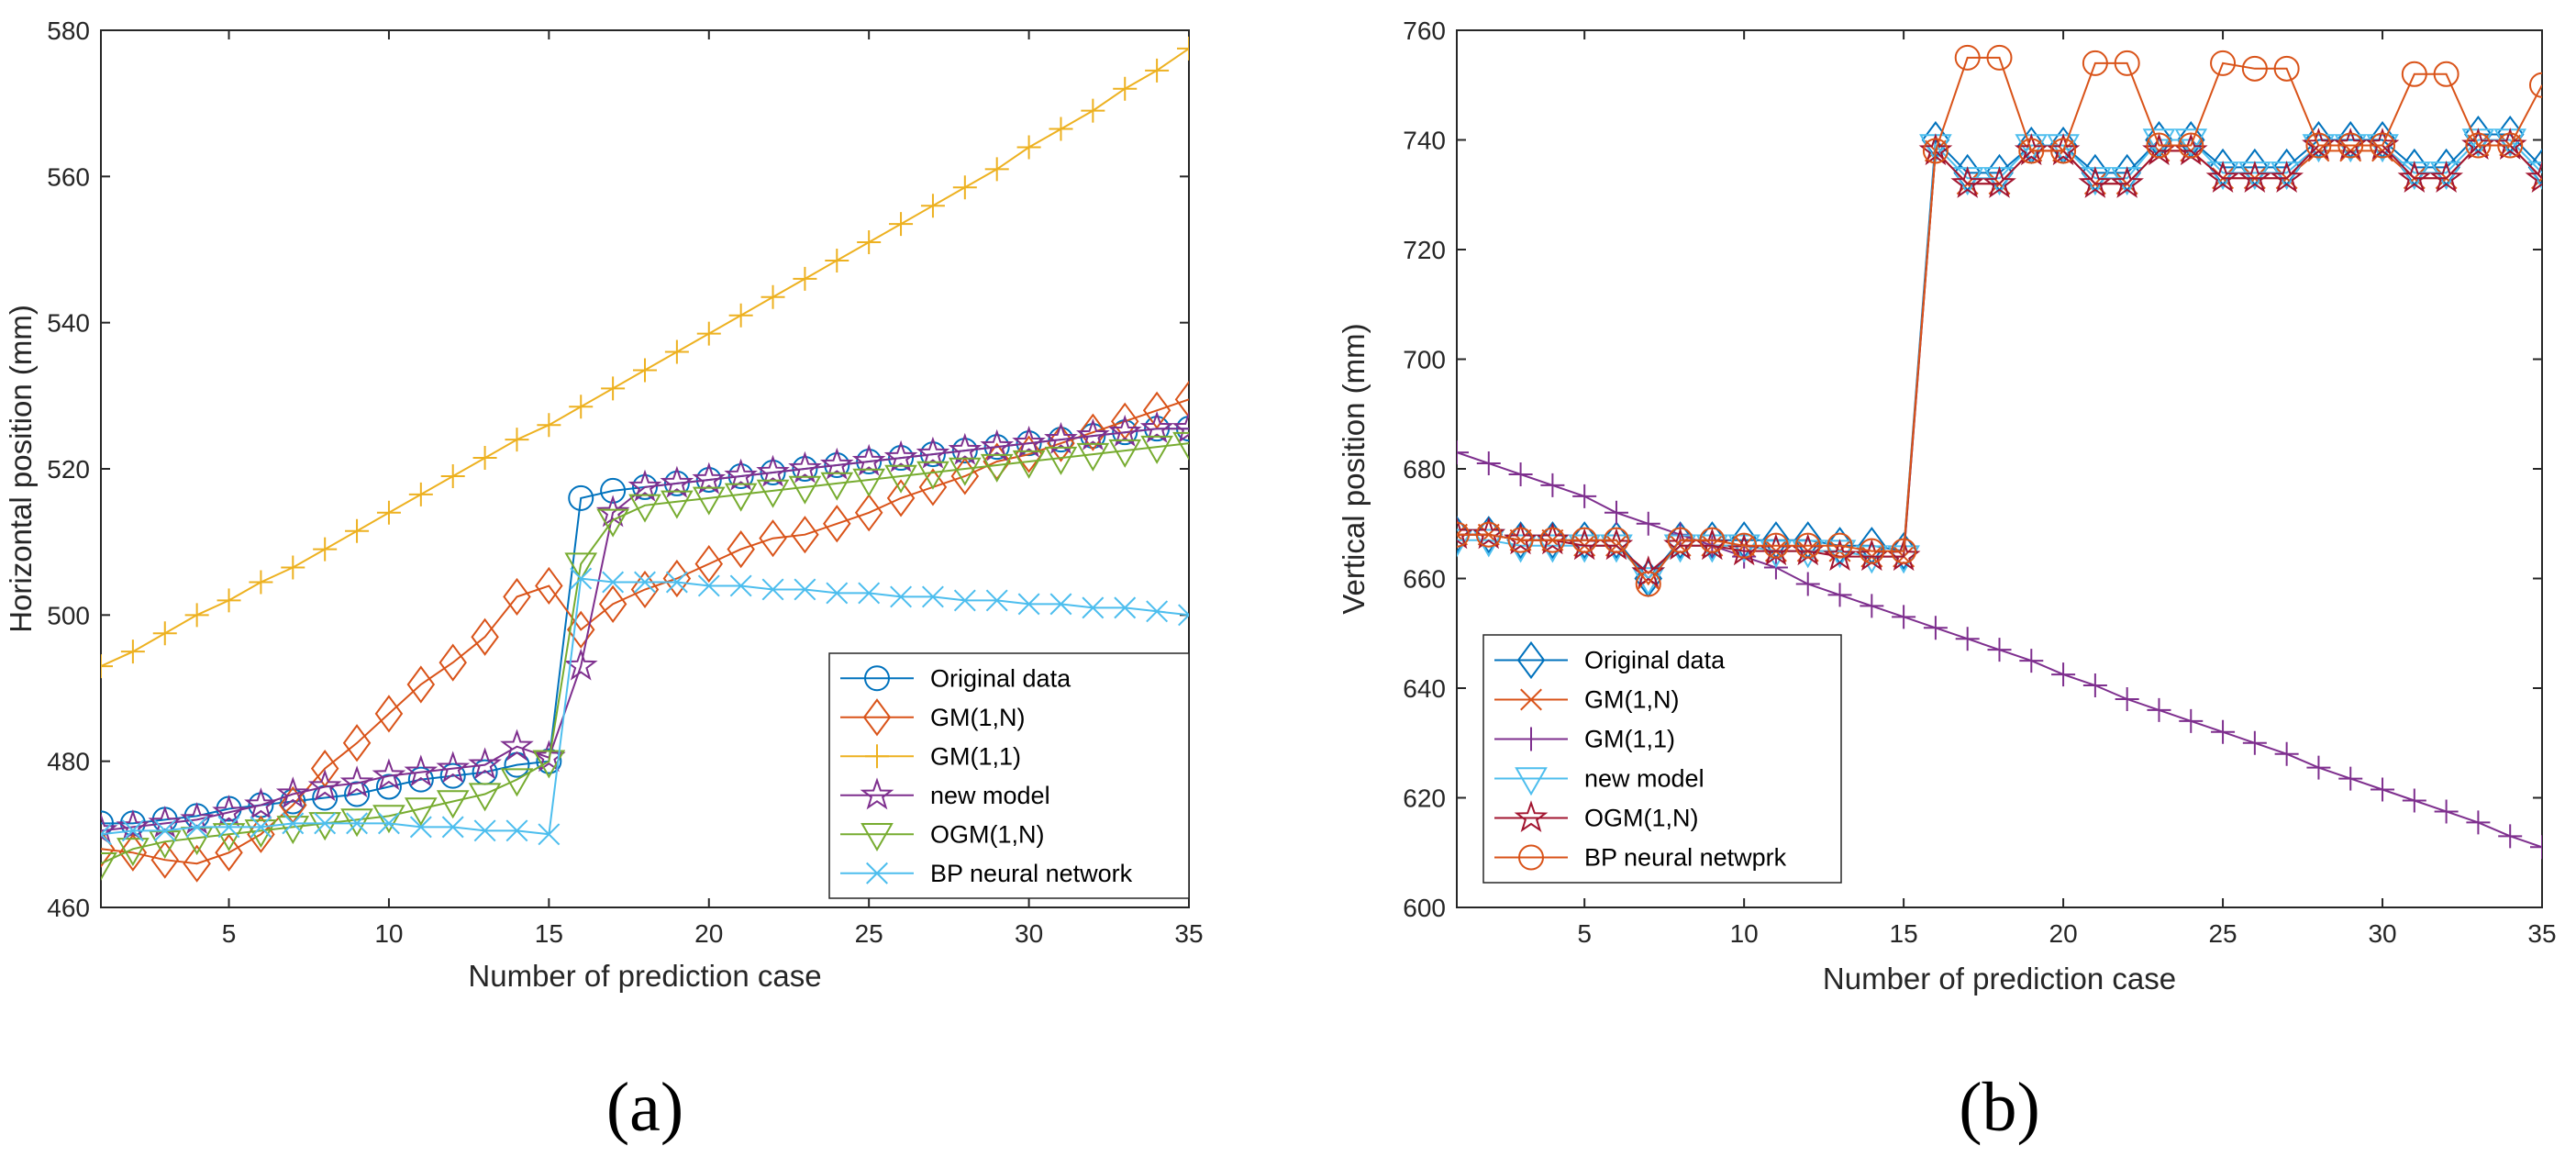 The image size is (2576, 1168). I want to click on x-tick-label: 20, so click(2063, 934).